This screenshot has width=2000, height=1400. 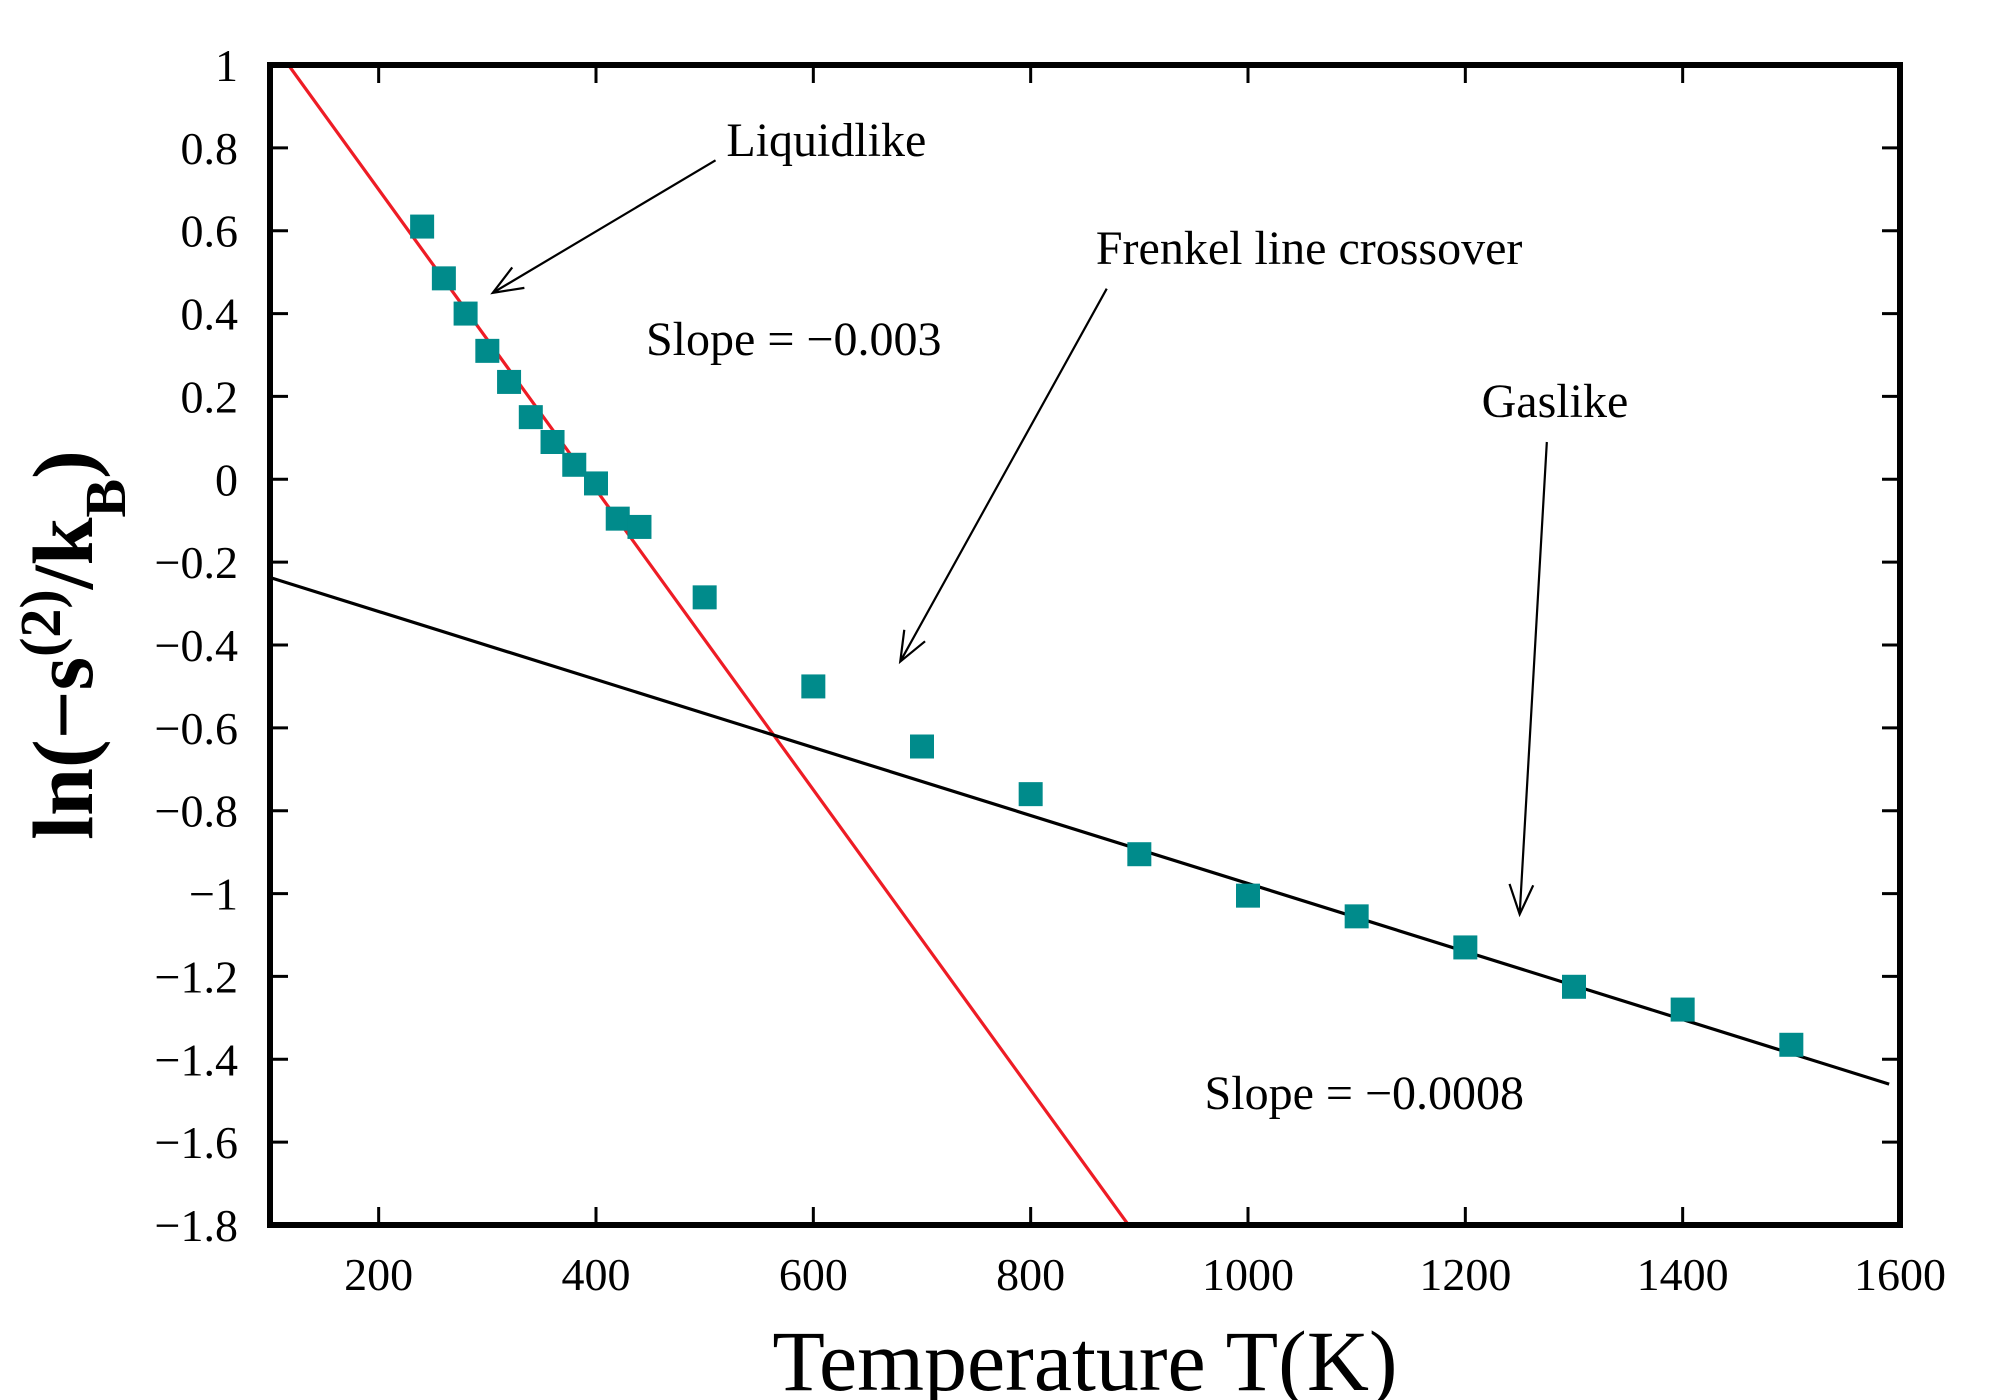 I want to click on x-tick-label: 1200, so click(x=1465, y=1274).